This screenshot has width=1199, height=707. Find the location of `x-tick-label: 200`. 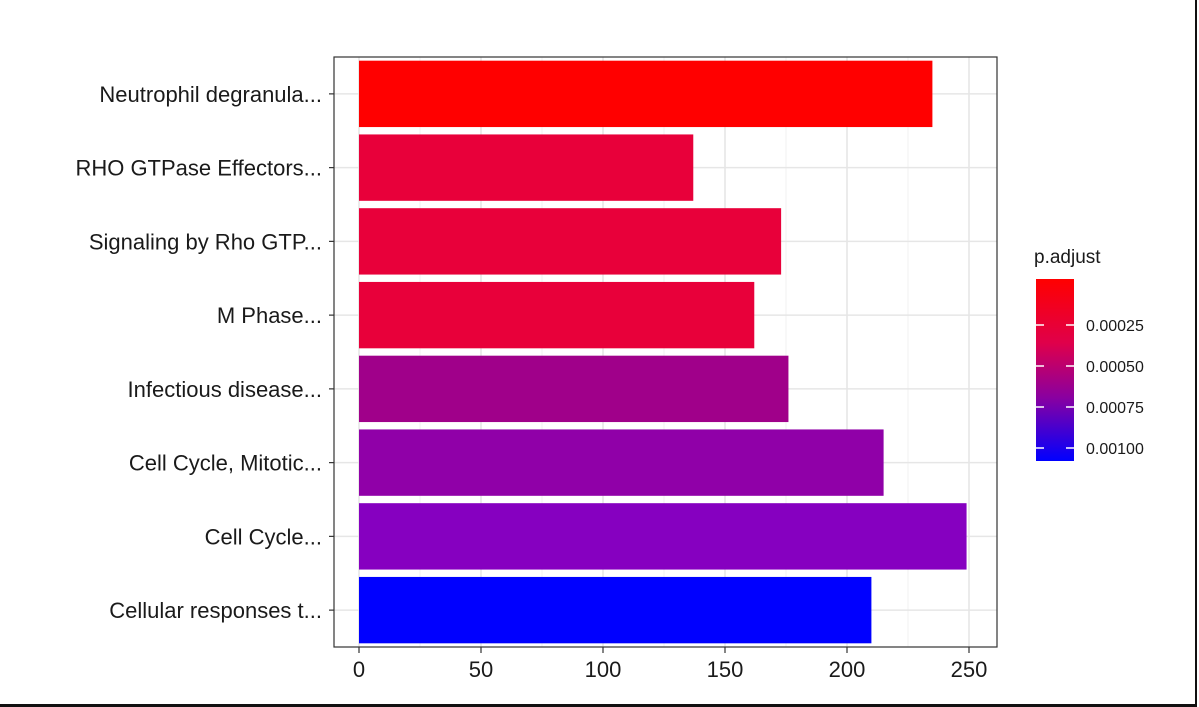

x-tick-label: 200 is located at coordinates (847, 669).